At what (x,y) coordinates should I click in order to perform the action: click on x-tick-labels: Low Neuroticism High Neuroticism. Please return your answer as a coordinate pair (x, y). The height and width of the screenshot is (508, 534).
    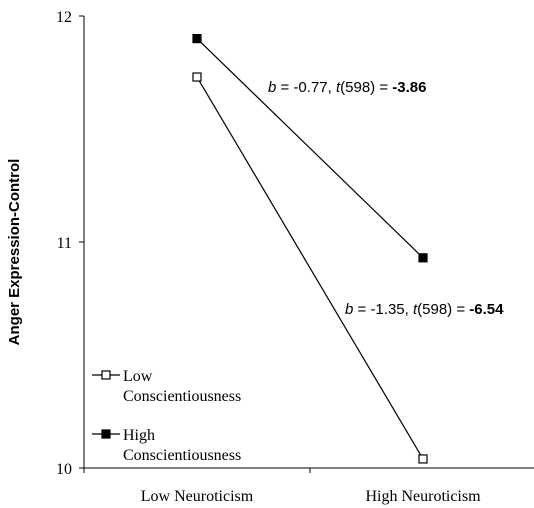
    Looking at the image, I should click on (311, 496).